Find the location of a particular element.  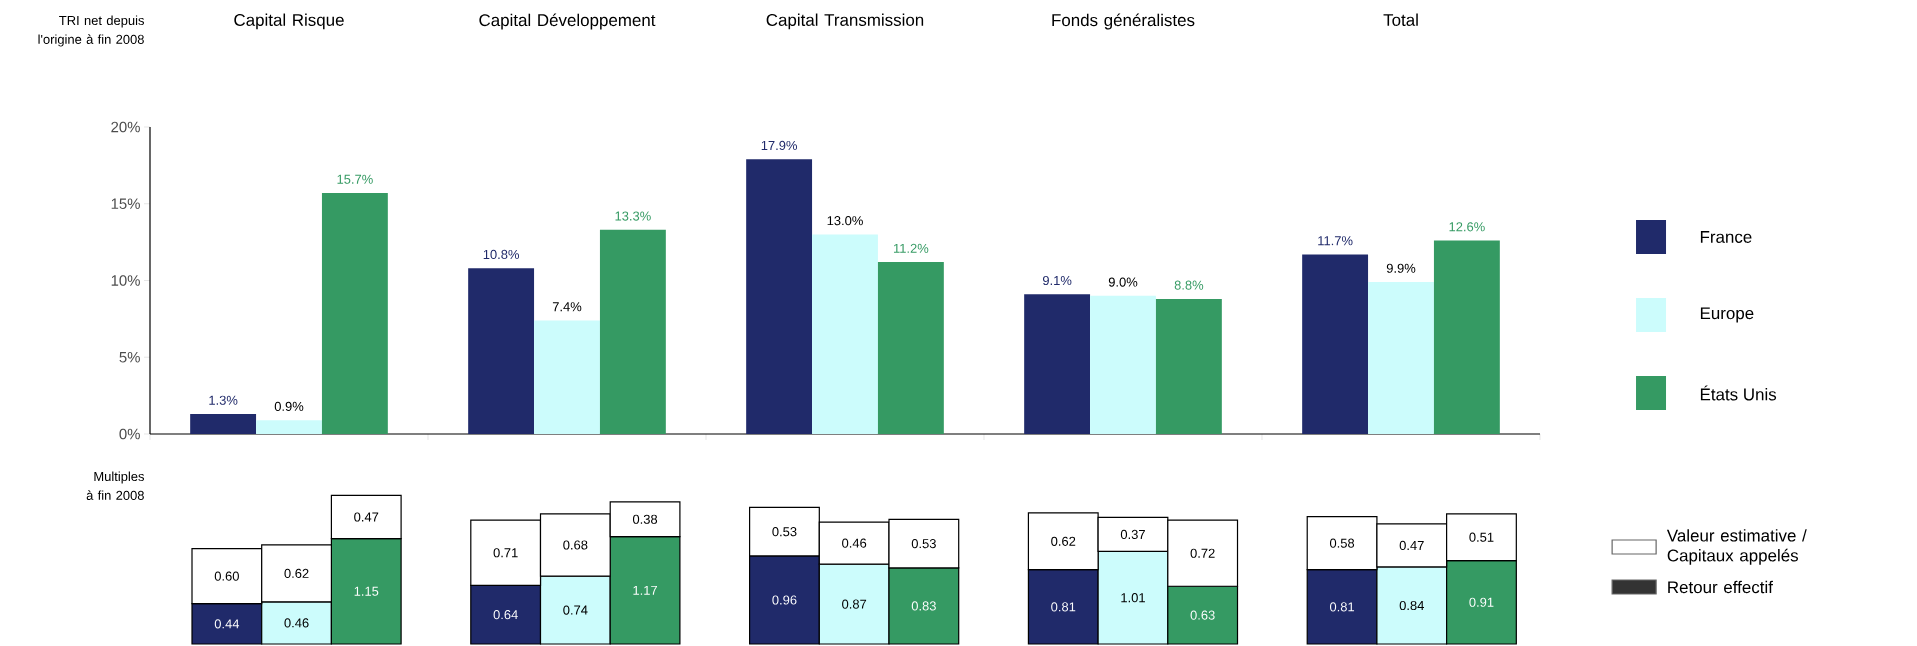

data-label: 0.83 is located at coordinates (923, 606).